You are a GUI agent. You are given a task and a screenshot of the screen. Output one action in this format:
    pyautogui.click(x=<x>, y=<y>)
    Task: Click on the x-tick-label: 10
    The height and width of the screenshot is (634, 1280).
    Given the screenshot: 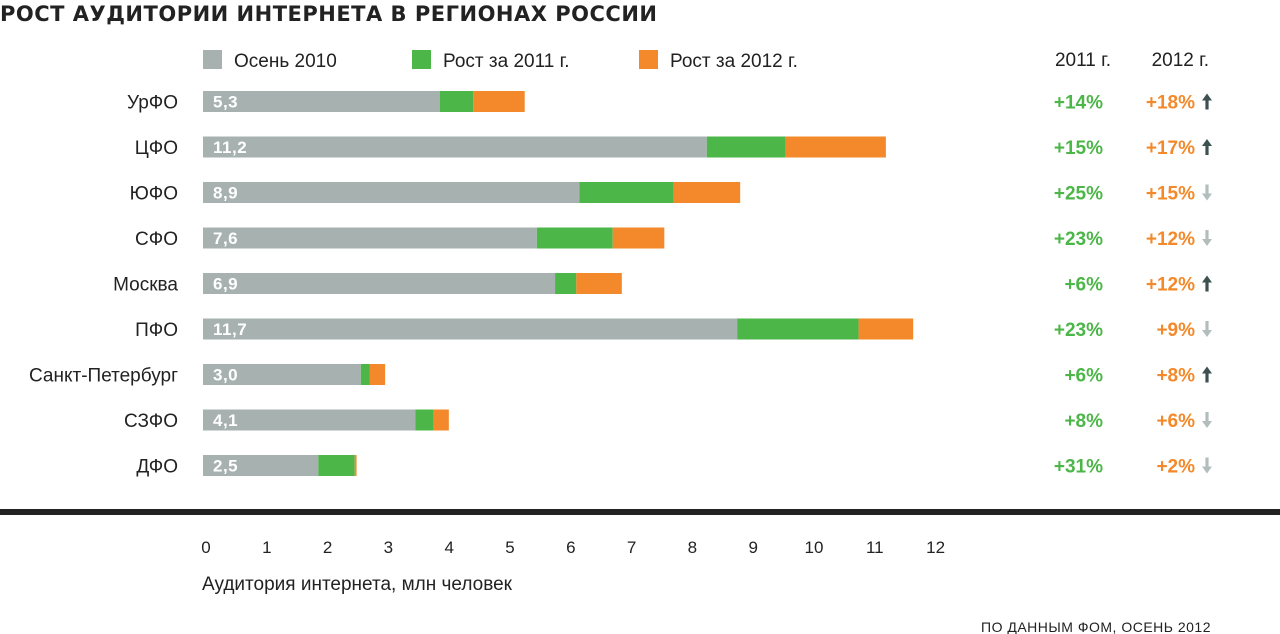 What is the action you would take?
    pyautogui.click(x=814, y=547)
    